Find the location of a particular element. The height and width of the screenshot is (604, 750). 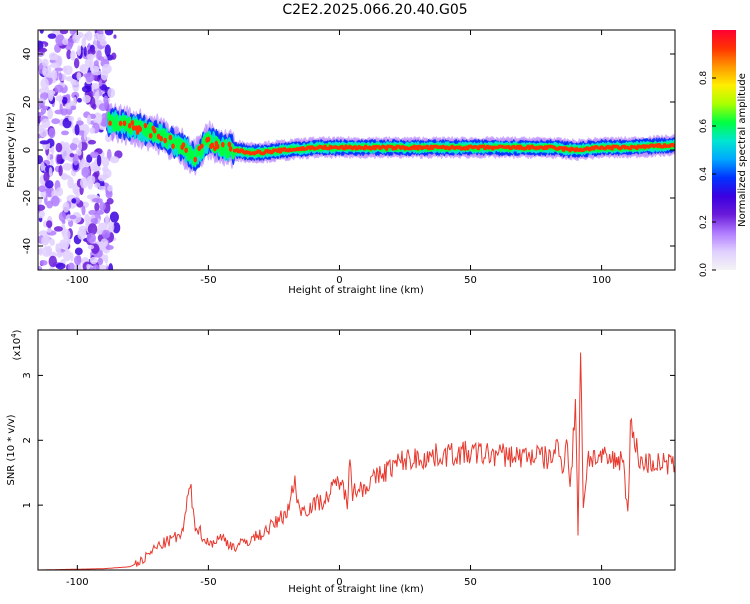

colorbar-tick-label: 0.0 is located at coordinates (704, 270).